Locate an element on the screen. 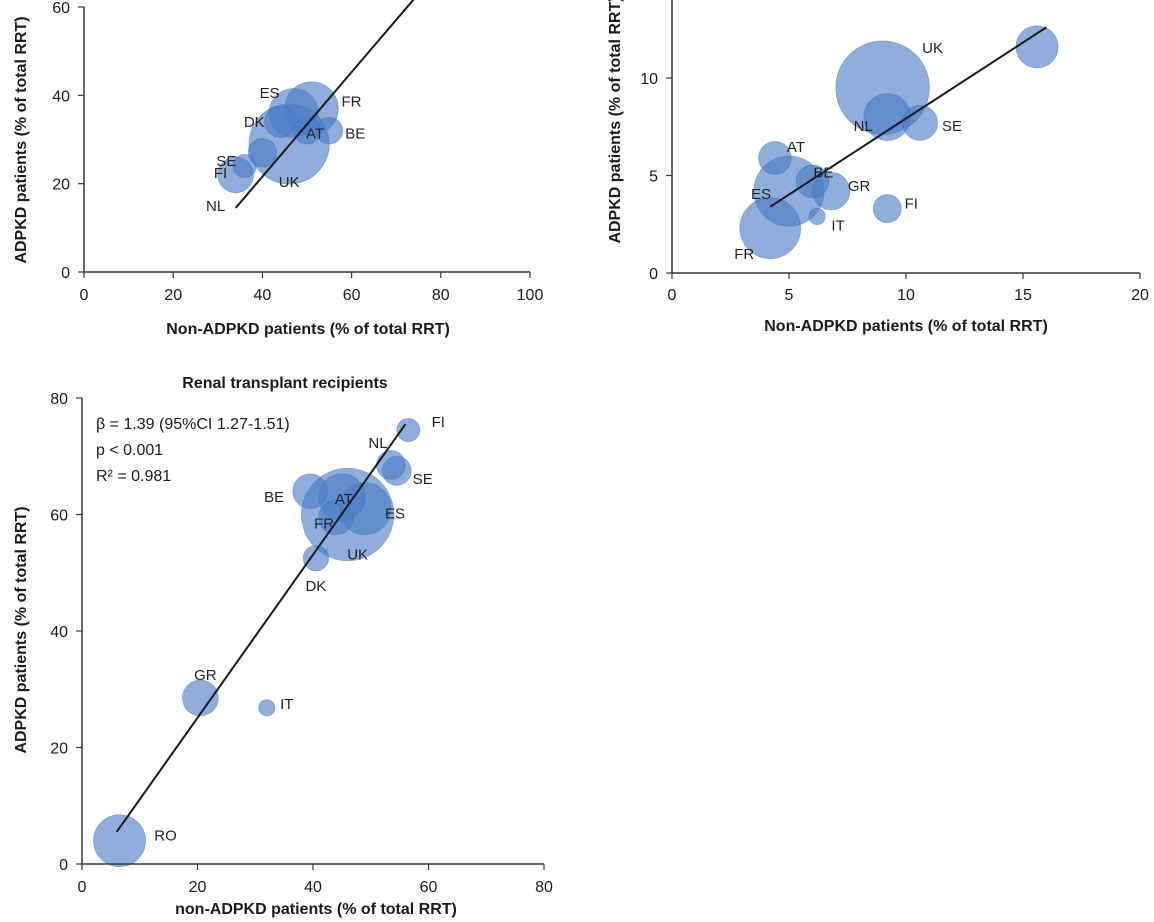 The image size is (1154, 922). x-tick-label: 10 is located at coordinates (906, 295).